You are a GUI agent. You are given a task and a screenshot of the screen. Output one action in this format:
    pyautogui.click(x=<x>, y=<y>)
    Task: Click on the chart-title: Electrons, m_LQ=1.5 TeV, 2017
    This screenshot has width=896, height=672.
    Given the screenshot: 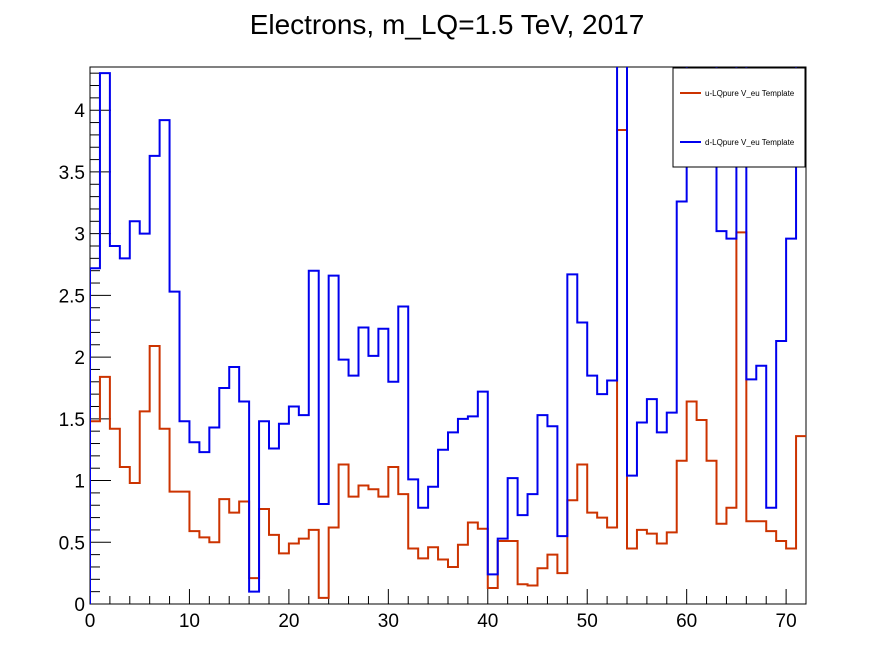 What is the action you would take?
    pyautogui.click(x=447, y=24)
    